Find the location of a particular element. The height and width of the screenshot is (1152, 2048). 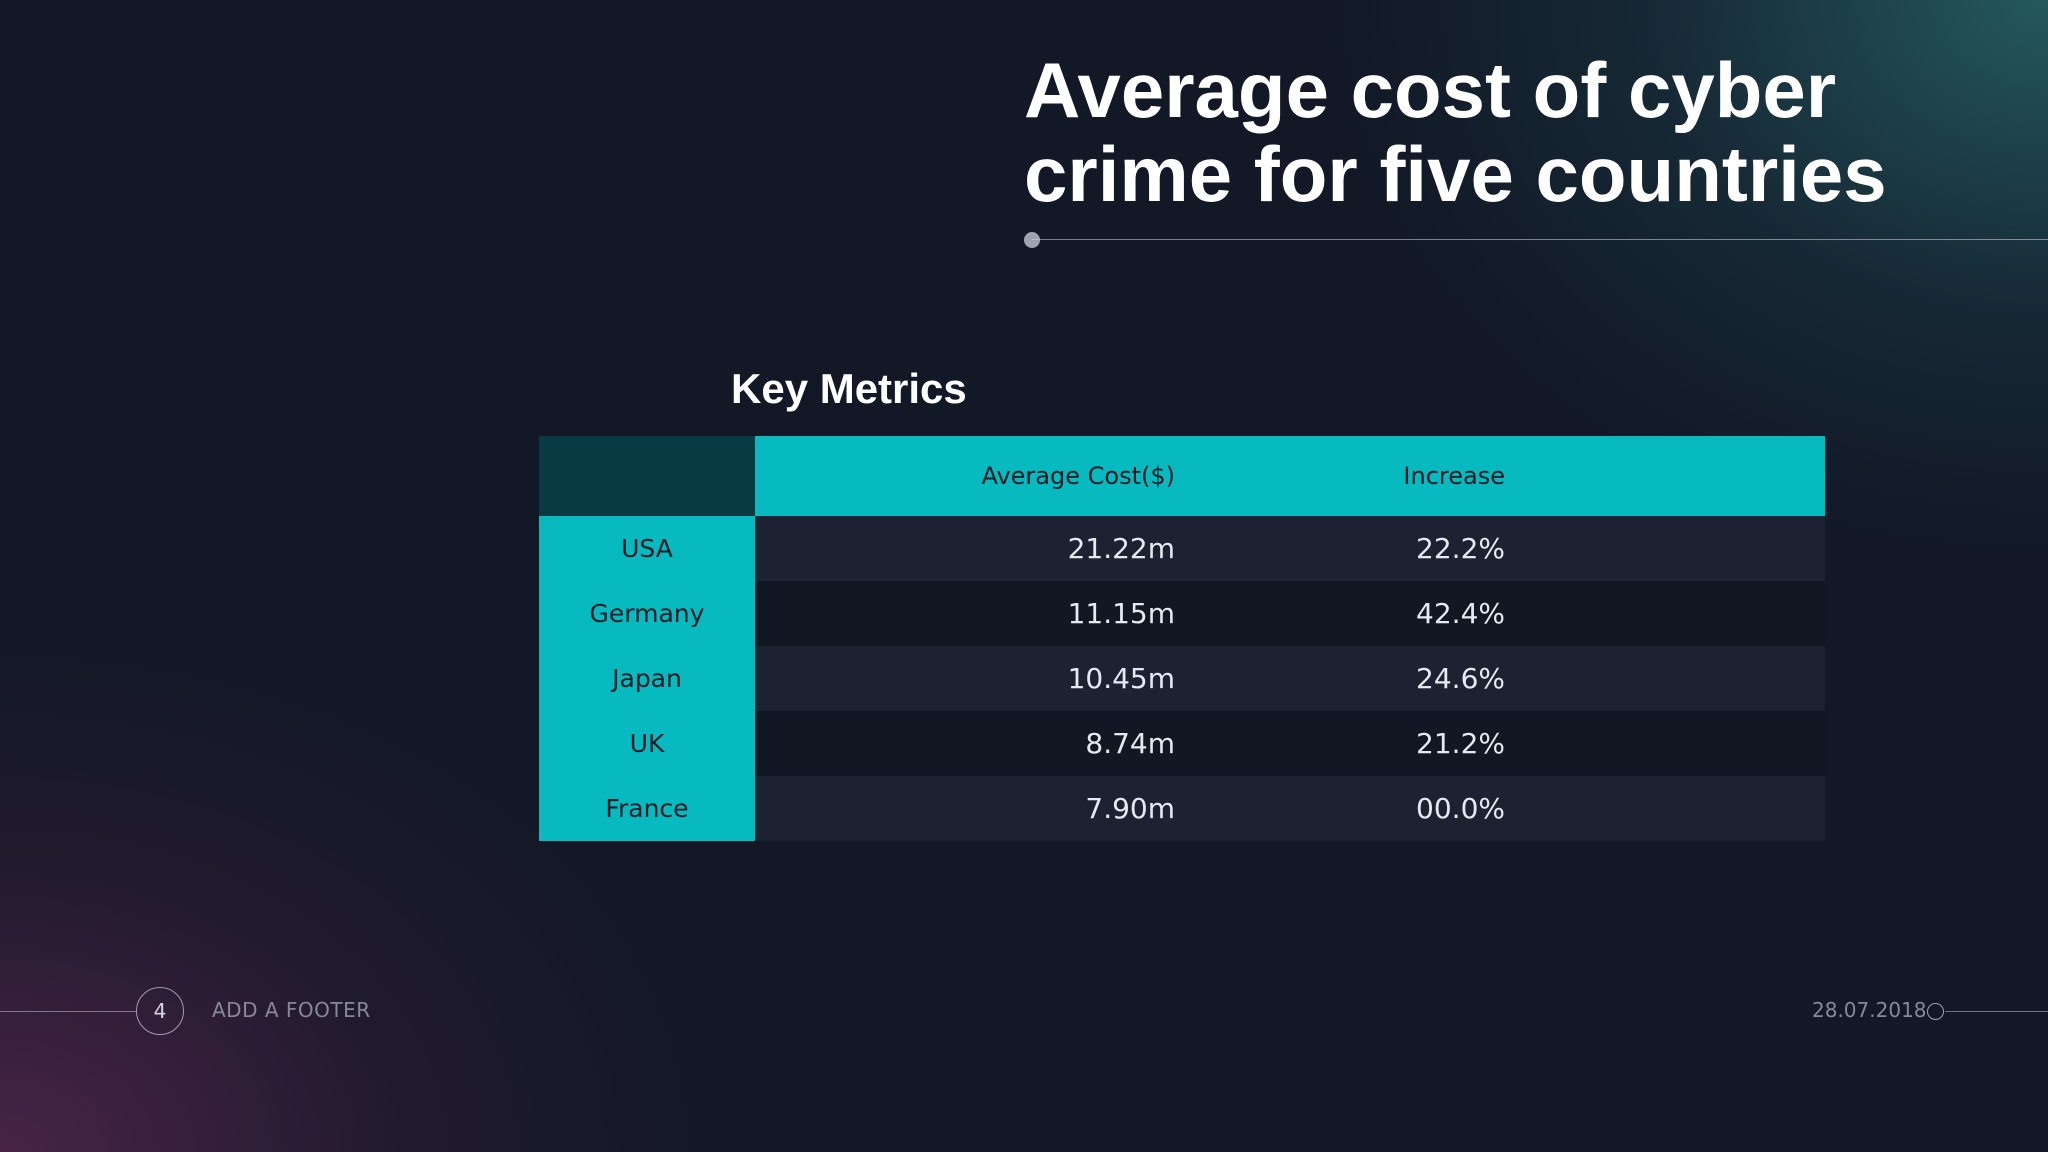

header-increase: Increase is located at coordinates (1340, 476).